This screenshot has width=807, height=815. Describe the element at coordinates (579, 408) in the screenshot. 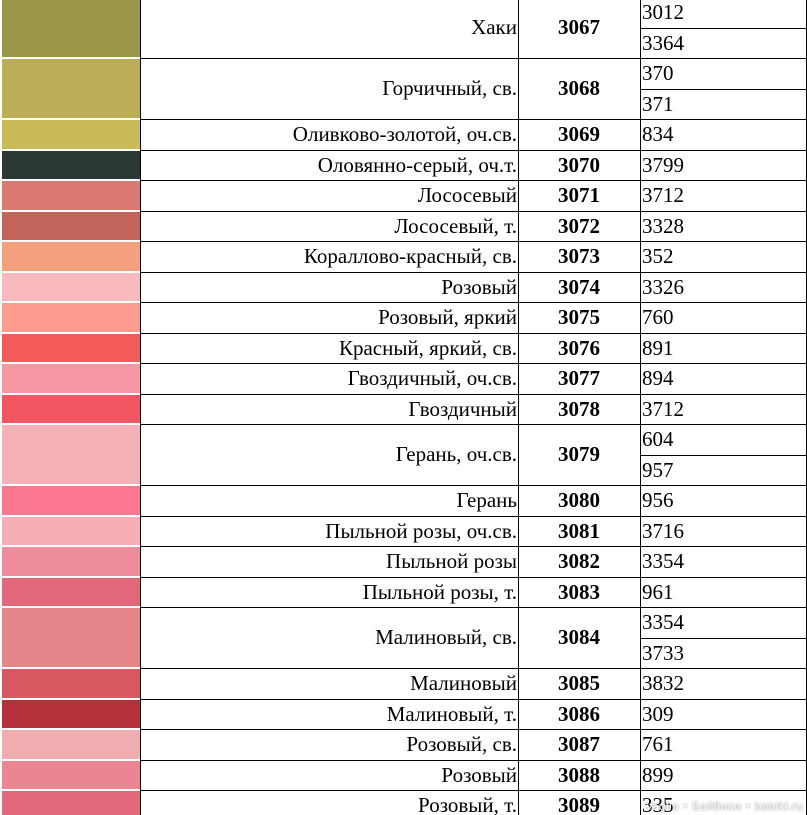

I see `color-code: 3078` at that location.